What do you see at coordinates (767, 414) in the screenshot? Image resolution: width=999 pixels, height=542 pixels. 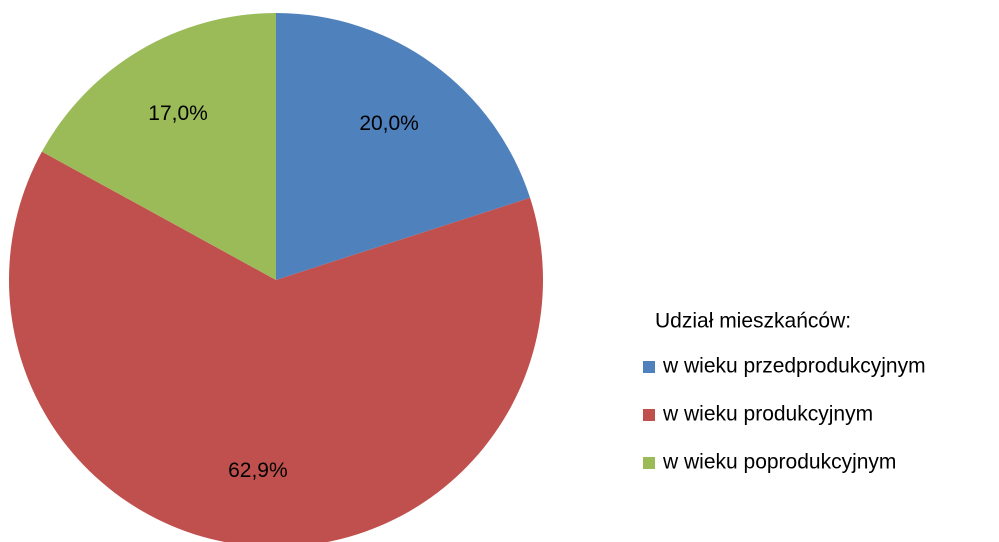 I see `legend-label: w wieku produkcyjnym` at bounding box center [767, 414].